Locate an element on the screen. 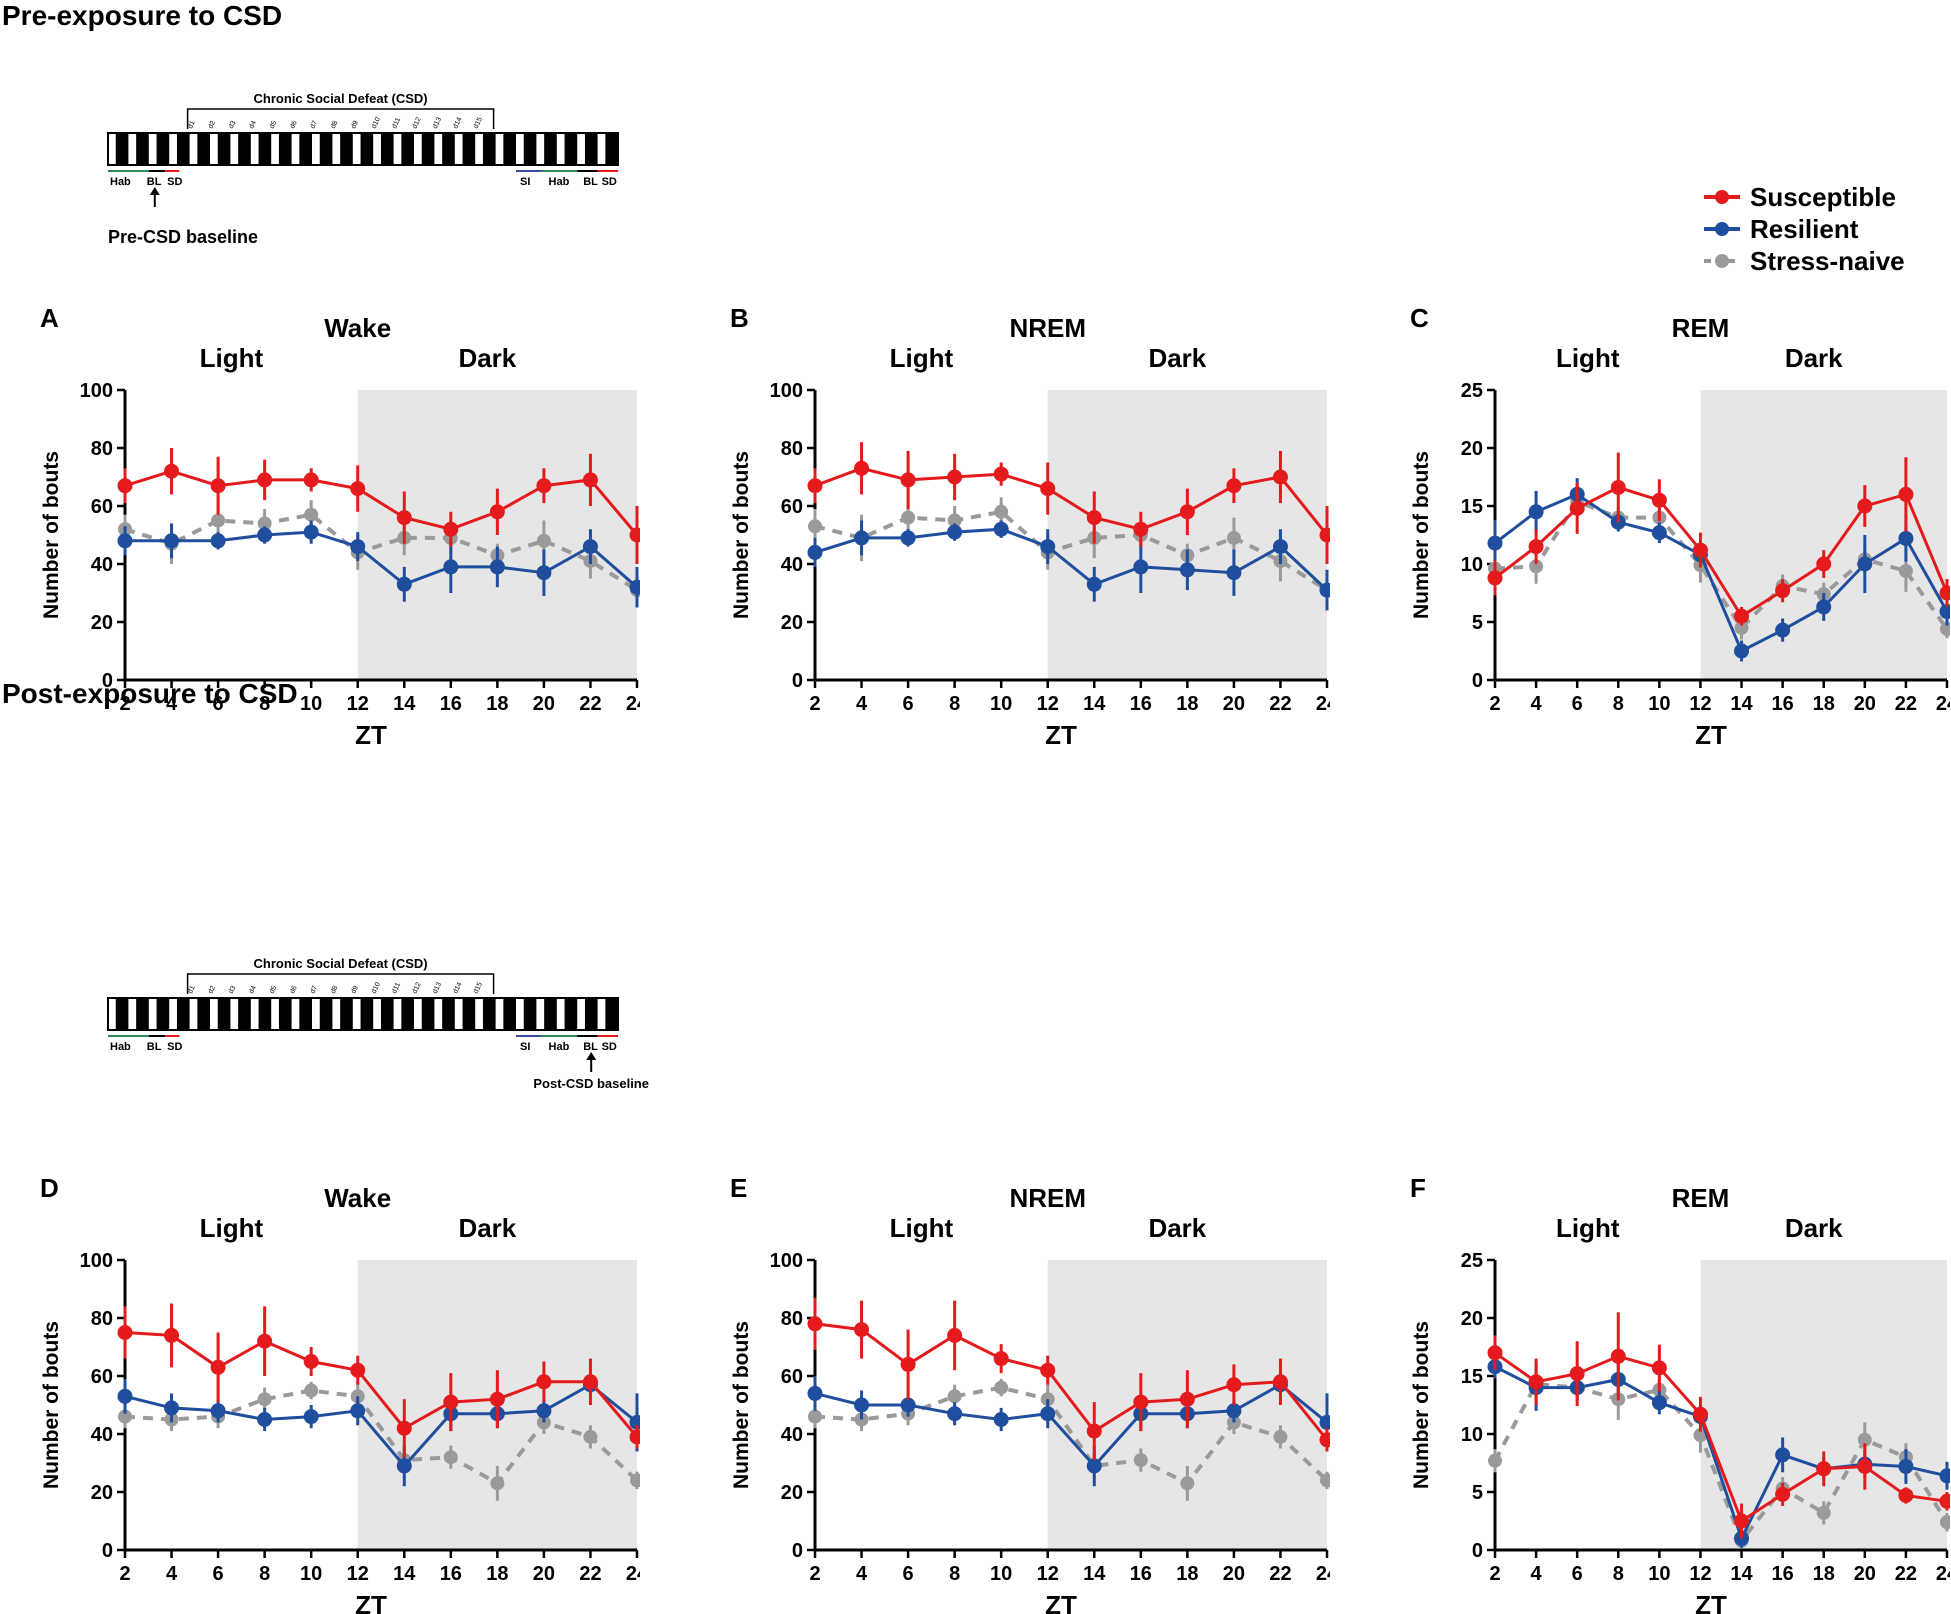 Image resolution: width=1951 pixels, height=1614 pixels. day-label-d14: d14 is located at coordinates (457, 123).